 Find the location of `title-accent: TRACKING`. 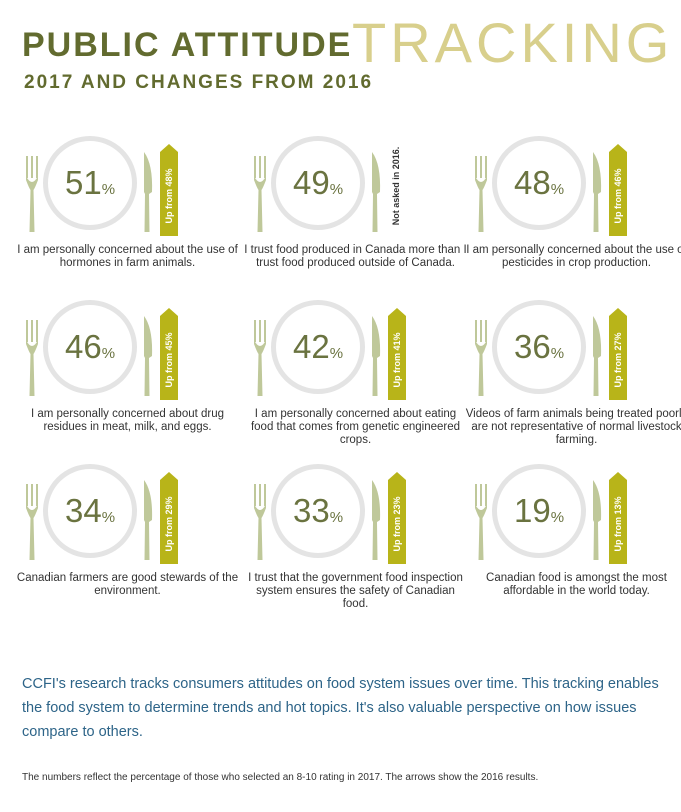

title-accent: TRACKING is located at coordinates (513, 42).